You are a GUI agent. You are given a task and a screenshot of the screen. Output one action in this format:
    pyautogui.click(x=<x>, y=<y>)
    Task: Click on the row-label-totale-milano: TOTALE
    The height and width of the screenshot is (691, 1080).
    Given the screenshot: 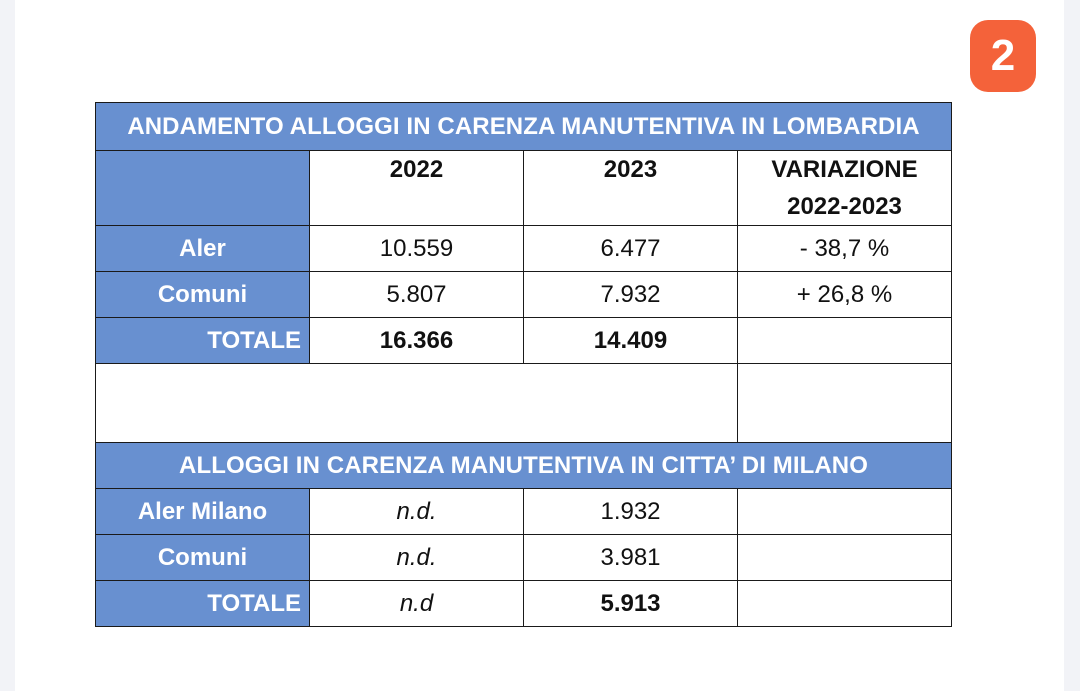 What is the action you would take?
    pyautogui.click(x=202, y=603)
    